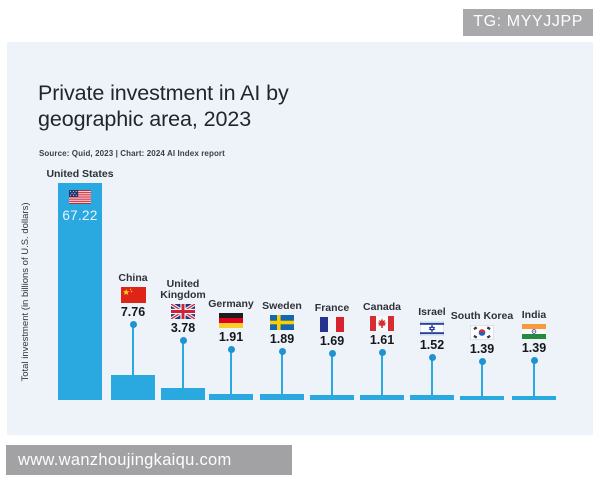 Image resolution: width=600 pixels, height=480 pixels. What do you see at coordinates (80, 215) in the screenshot?
I see `value-united-states: 67.22` at bounding box center [80, 215].